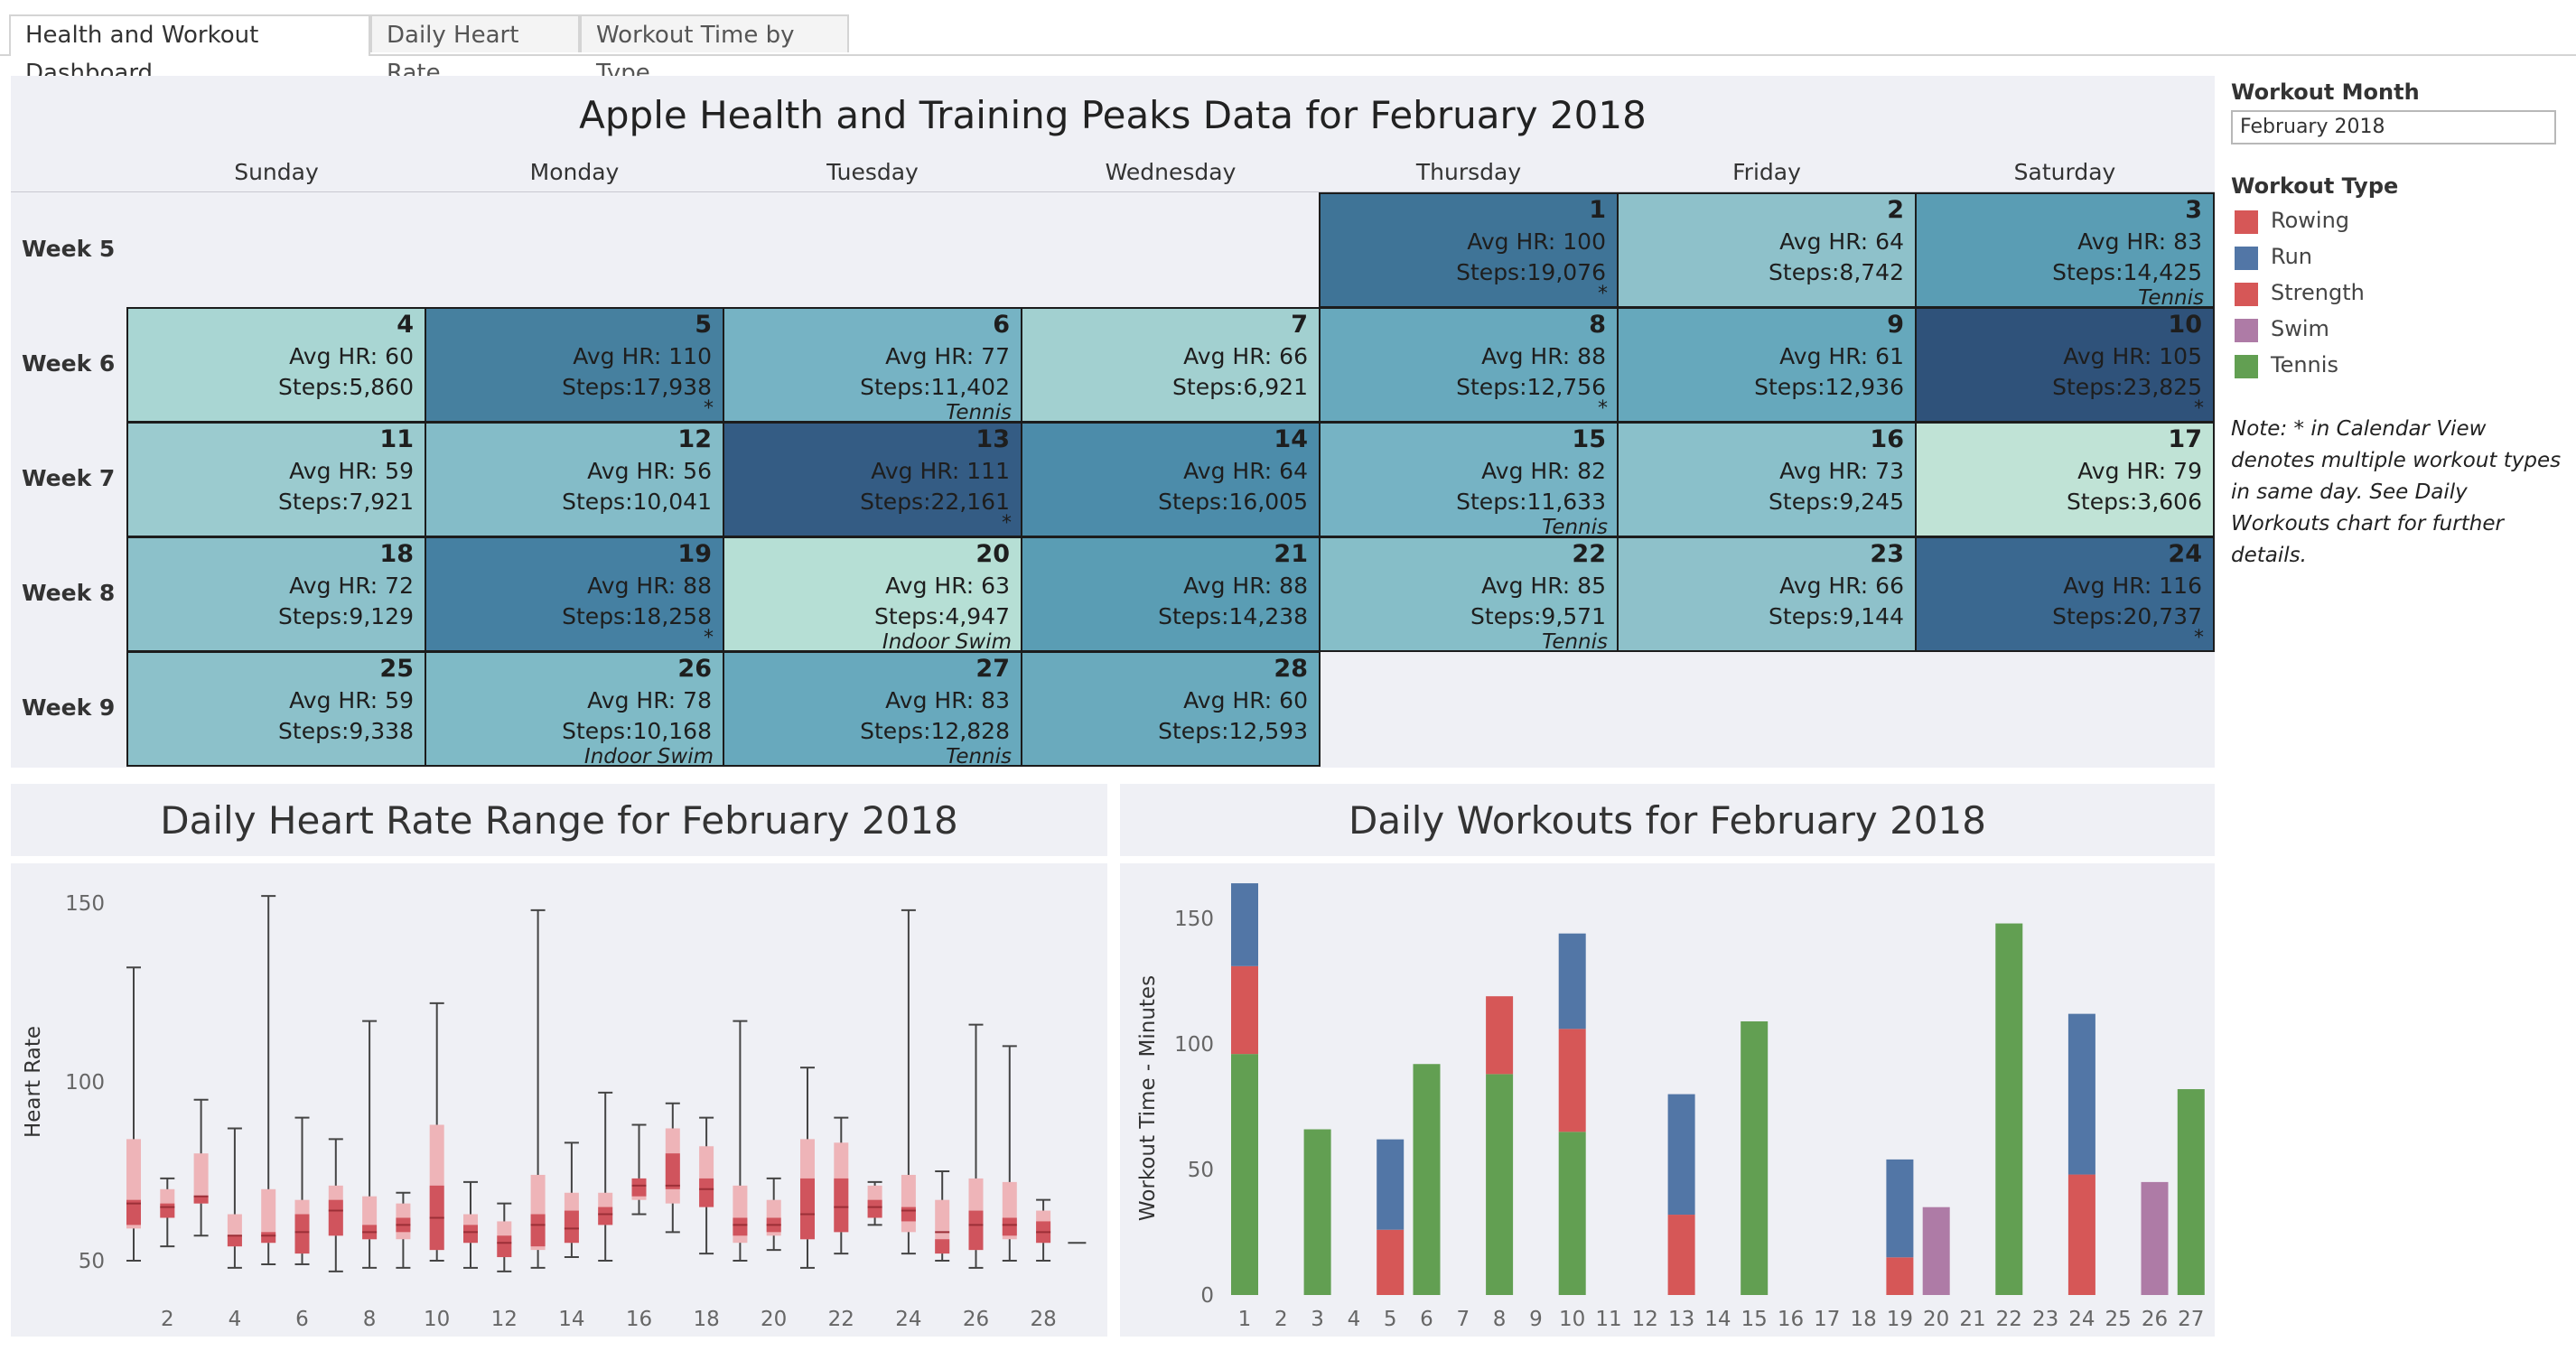 The height and width of the screenshot is (1351, 2576). I want to click on day-number: 5, so click(703, 325).